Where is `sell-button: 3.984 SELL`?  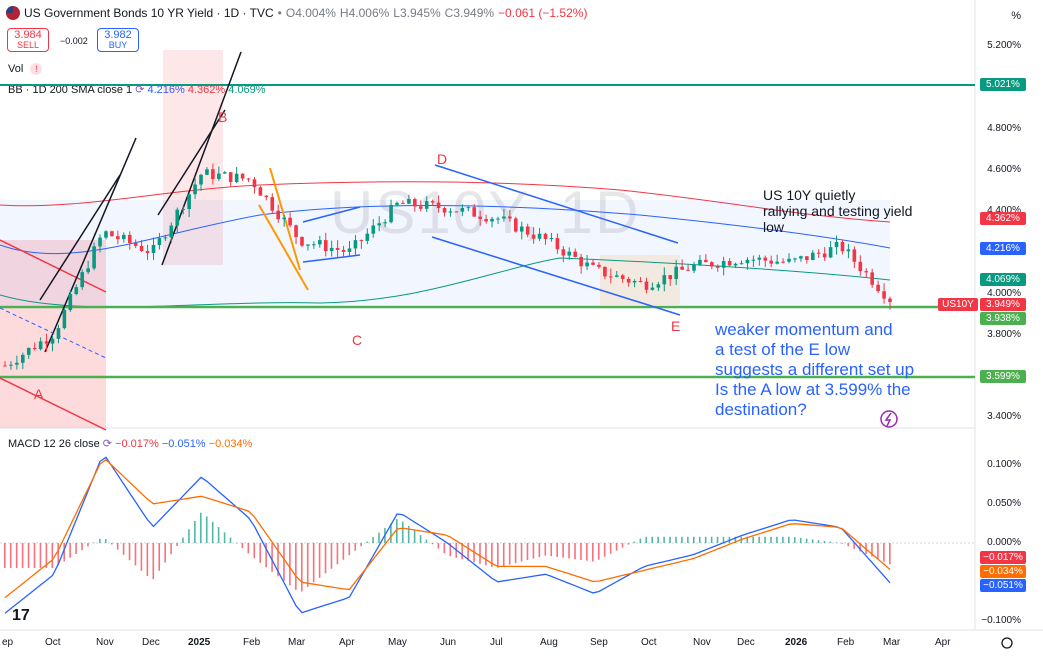 sell-button: 3.984 SELL is located at coordinates (28, 40).